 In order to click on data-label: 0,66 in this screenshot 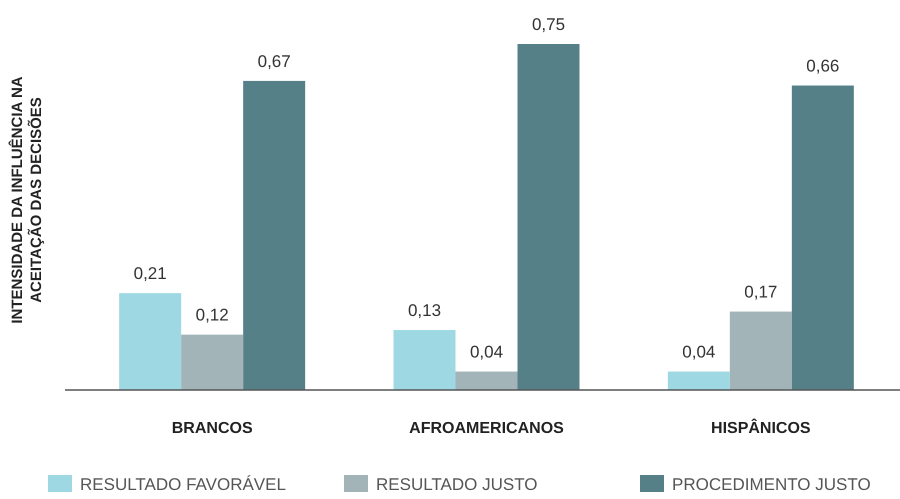, I will do `click(823, 66)`.